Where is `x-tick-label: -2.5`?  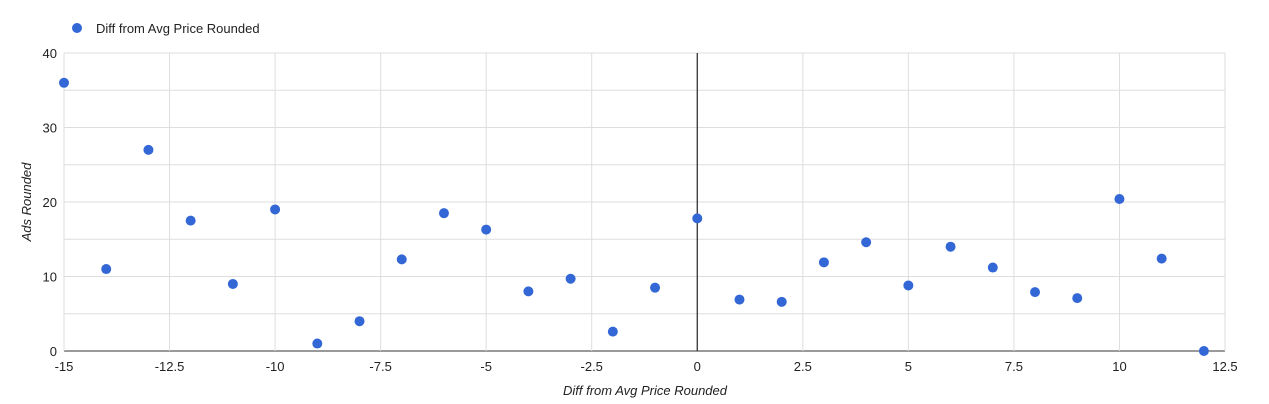 x-tick-label: -2.5 is located at coordinates (592, 366).